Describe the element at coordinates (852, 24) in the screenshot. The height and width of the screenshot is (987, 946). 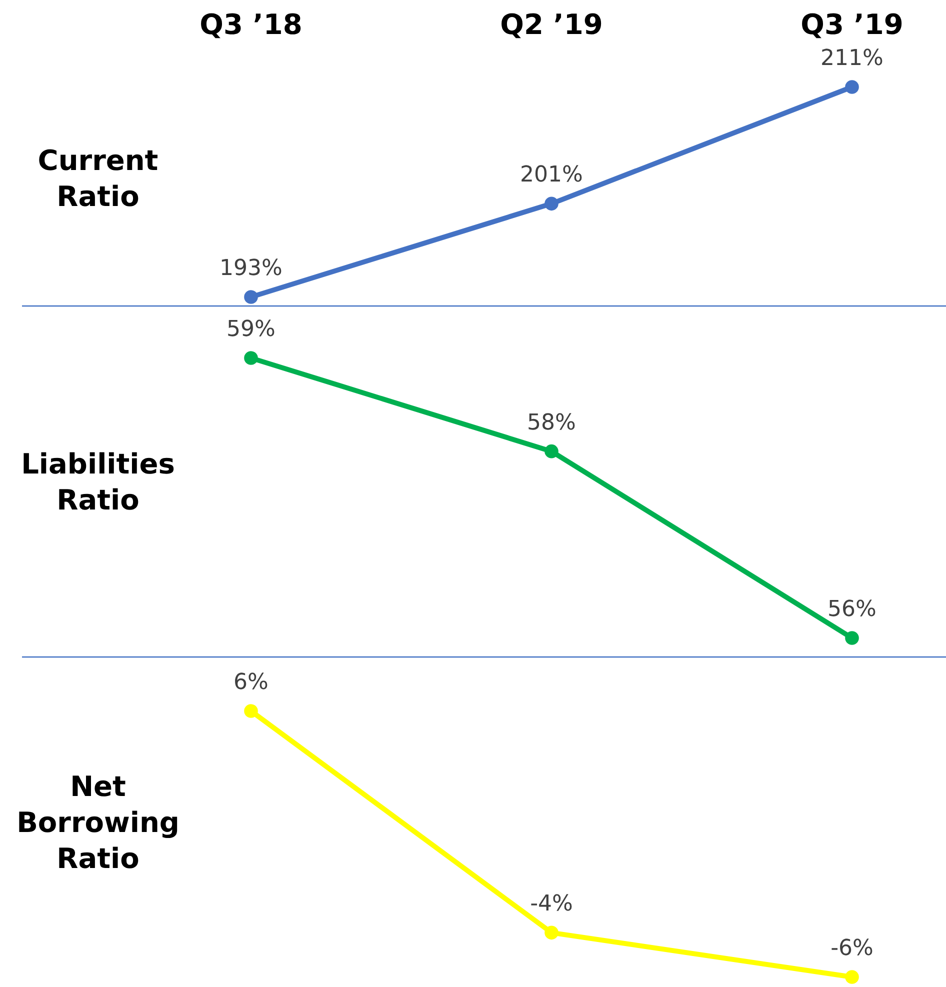
I see `x-tick-label: Q3 ’19` at that location.